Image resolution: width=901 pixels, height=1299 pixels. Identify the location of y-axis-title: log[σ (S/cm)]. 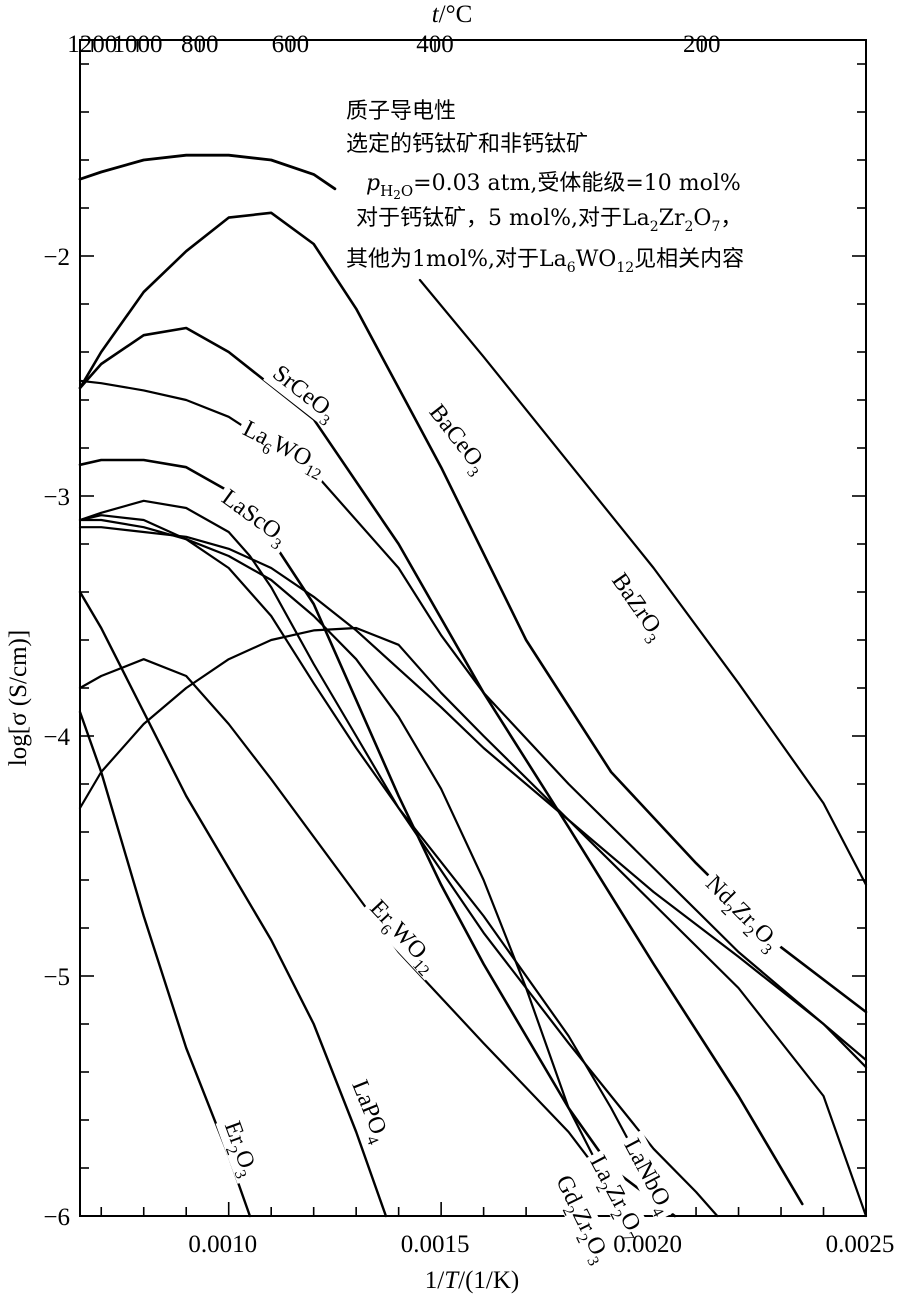
(18, 698).